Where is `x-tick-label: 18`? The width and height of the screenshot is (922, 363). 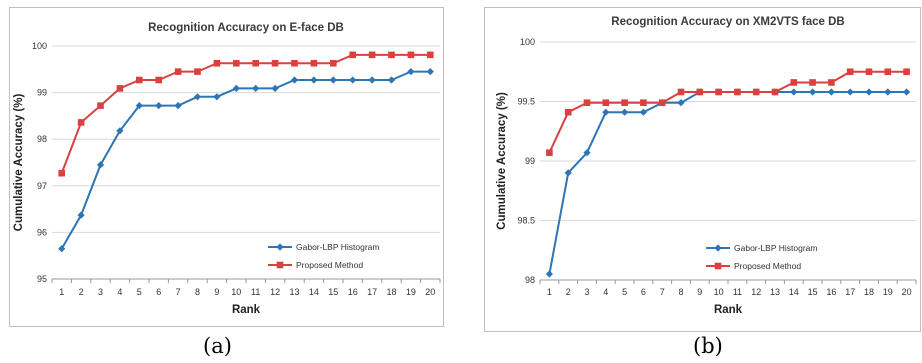
x-tick-label: 18 is located at coordinates (869, 292).